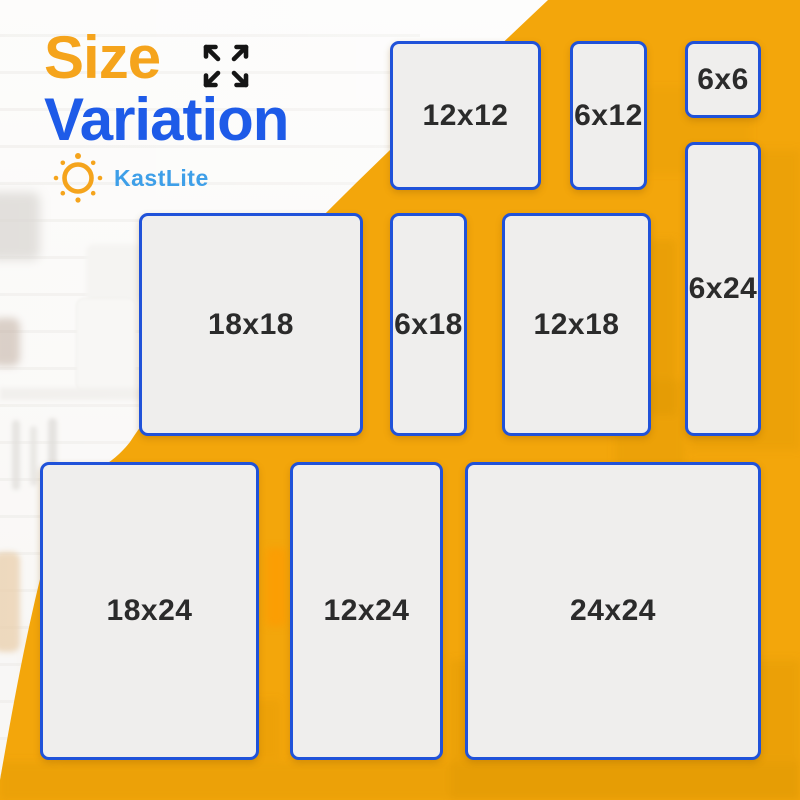  I want to click on size-label: 12x24, so click(366, 610).